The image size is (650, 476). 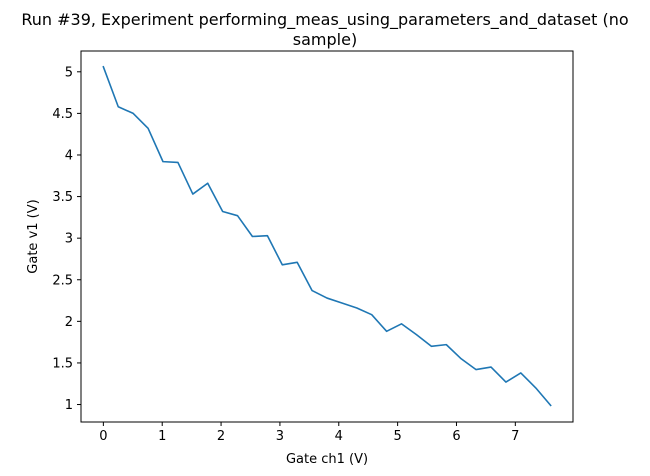 I want to click on y-axis: 1 1.5 2 2.5 3 3.5 4 4.5 5, so click(x=66, y=239).